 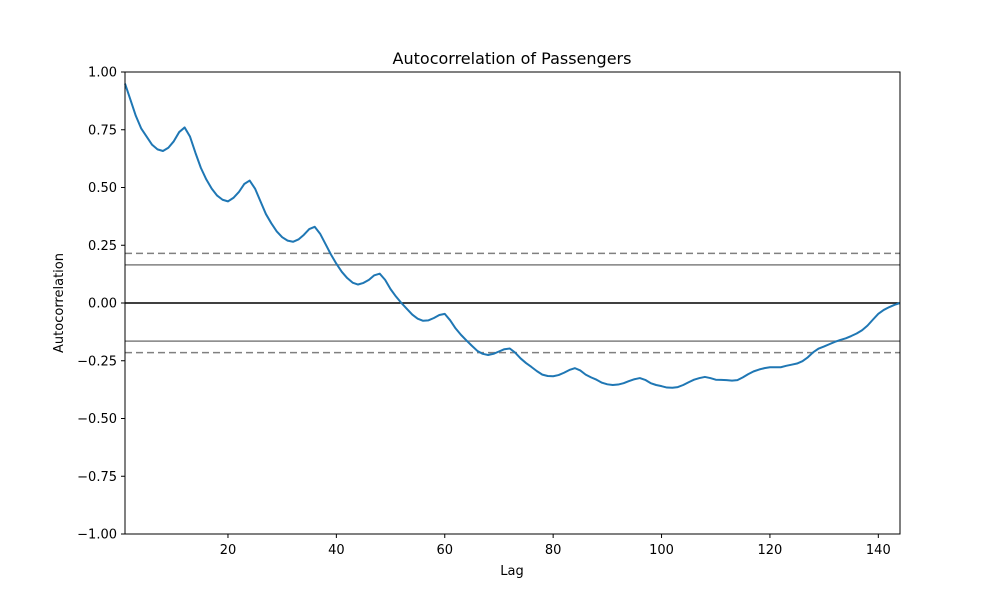 What do you see at coordinates (59, 303) in the screenshot?
I see `y-axis-label: Autocorrelation` at bounding box center [59, 303].